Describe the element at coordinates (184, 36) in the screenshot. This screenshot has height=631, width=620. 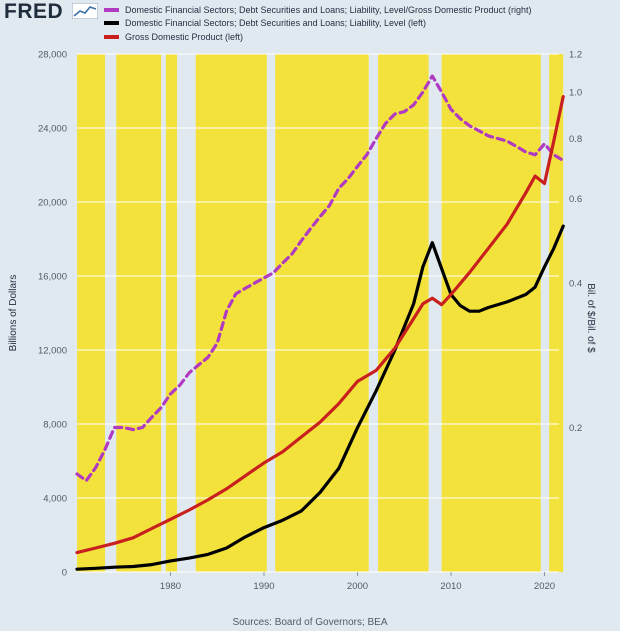
I see `legend-label: Gross Domestic Product (left)` at that location.